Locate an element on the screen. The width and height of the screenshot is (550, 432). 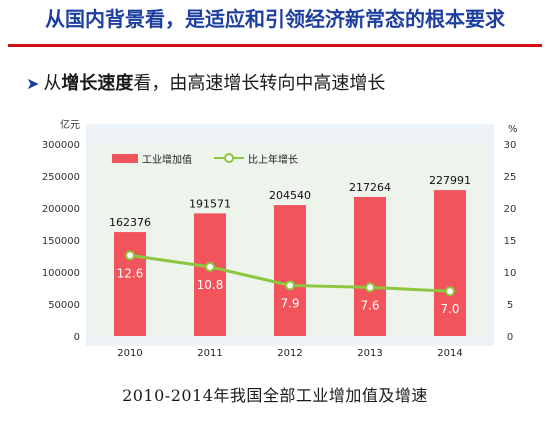
legend-line-label: 比上年增长 is located at coordinates (273, 159).